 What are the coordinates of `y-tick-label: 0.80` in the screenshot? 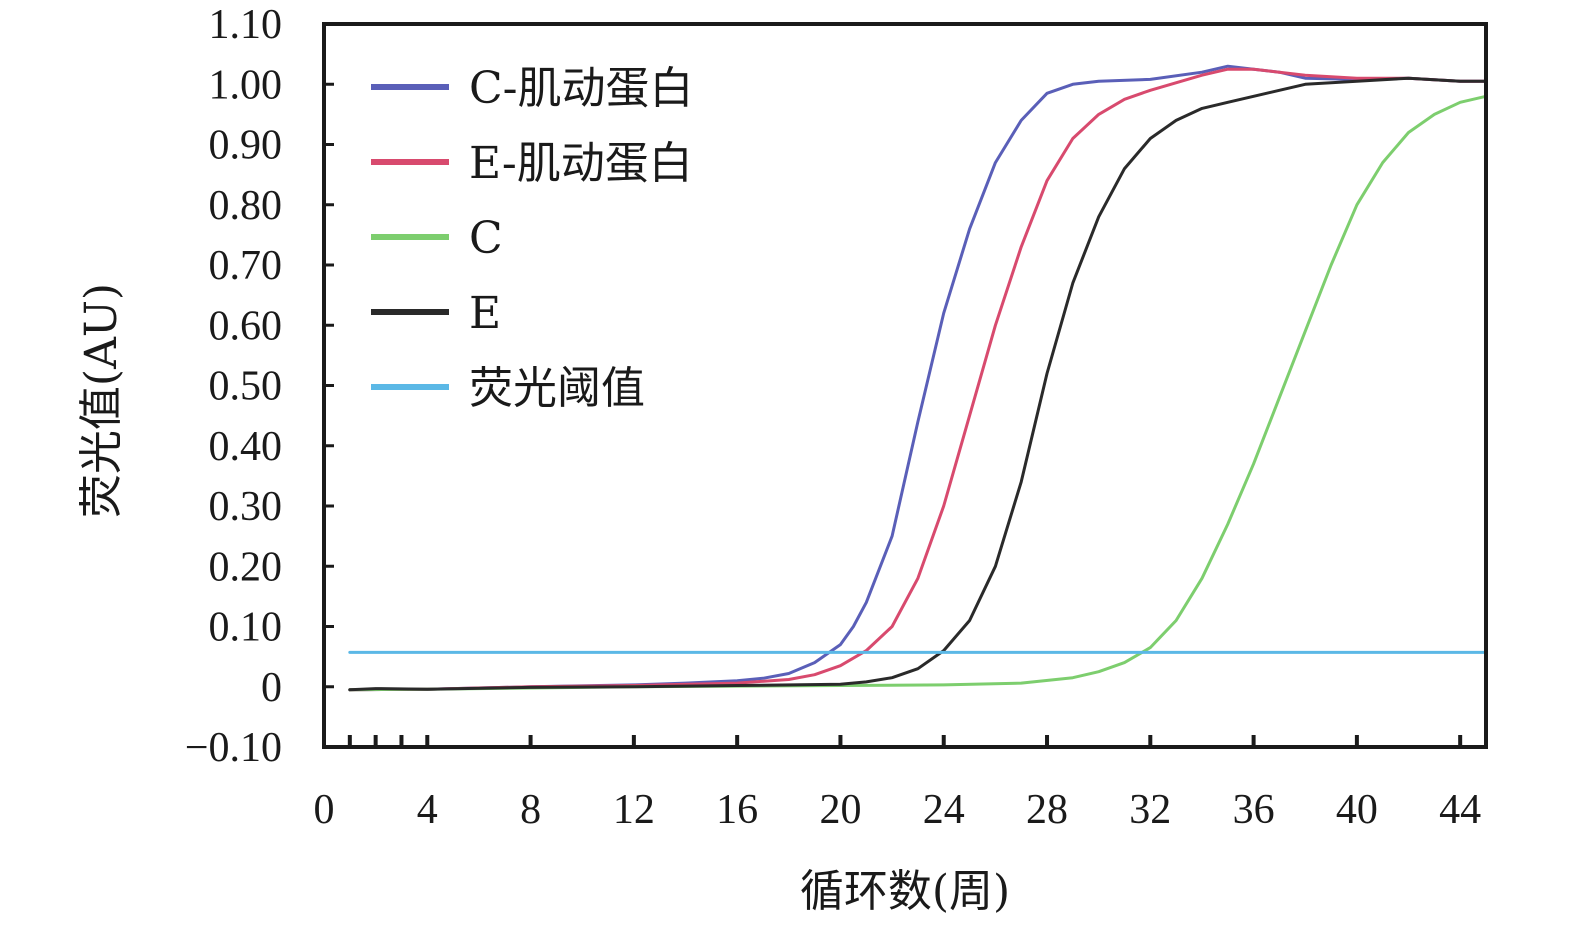 It's located at (246, 206).